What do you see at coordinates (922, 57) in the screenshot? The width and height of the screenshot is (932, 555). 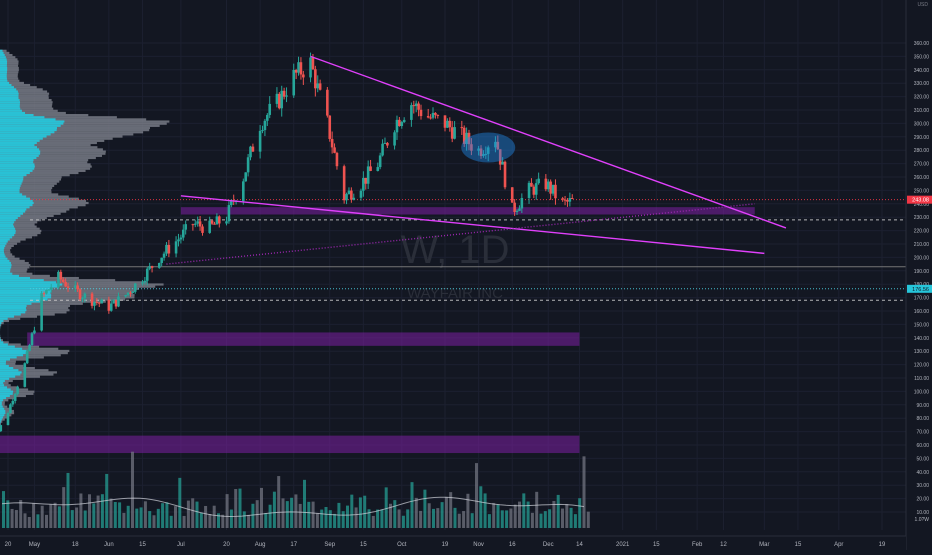 I see `y-tick-label: 350.00` at bounding box center [922, 57].